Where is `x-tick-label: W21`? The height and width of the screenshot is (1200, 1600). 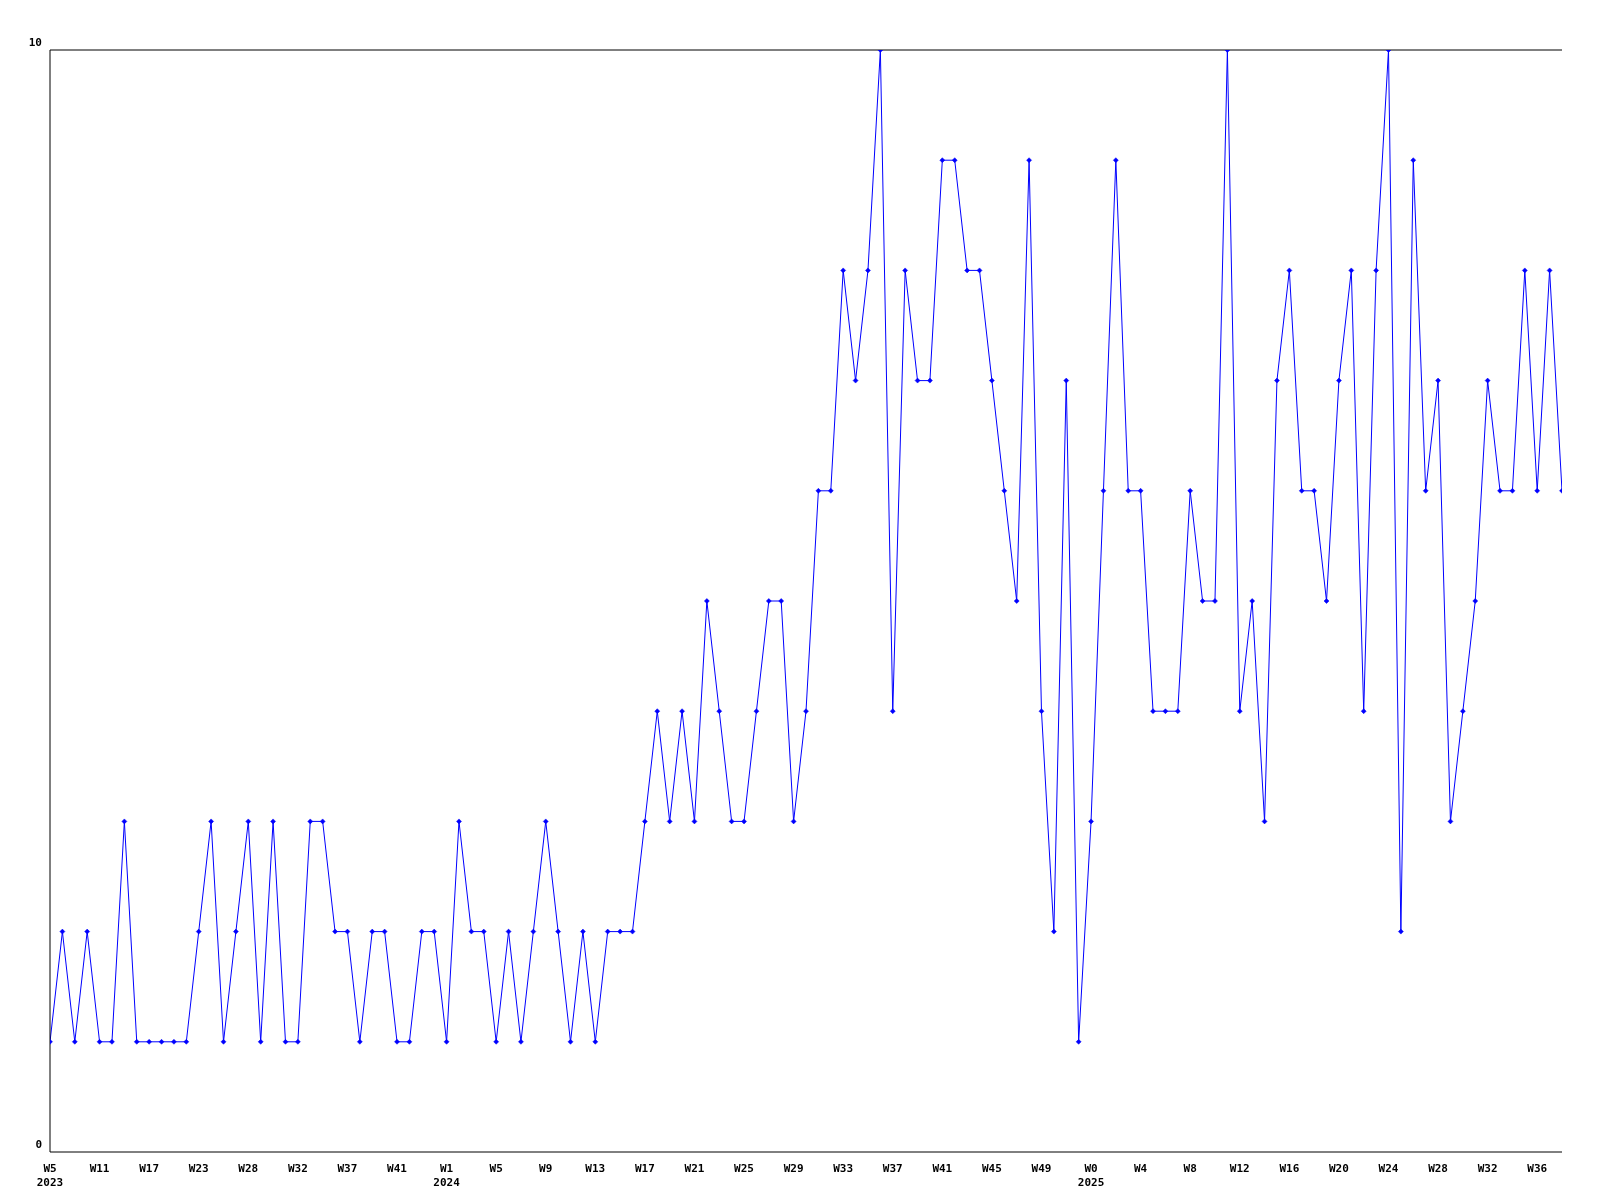 x-tick-label: W21 is located at coordinates (694, 1168).